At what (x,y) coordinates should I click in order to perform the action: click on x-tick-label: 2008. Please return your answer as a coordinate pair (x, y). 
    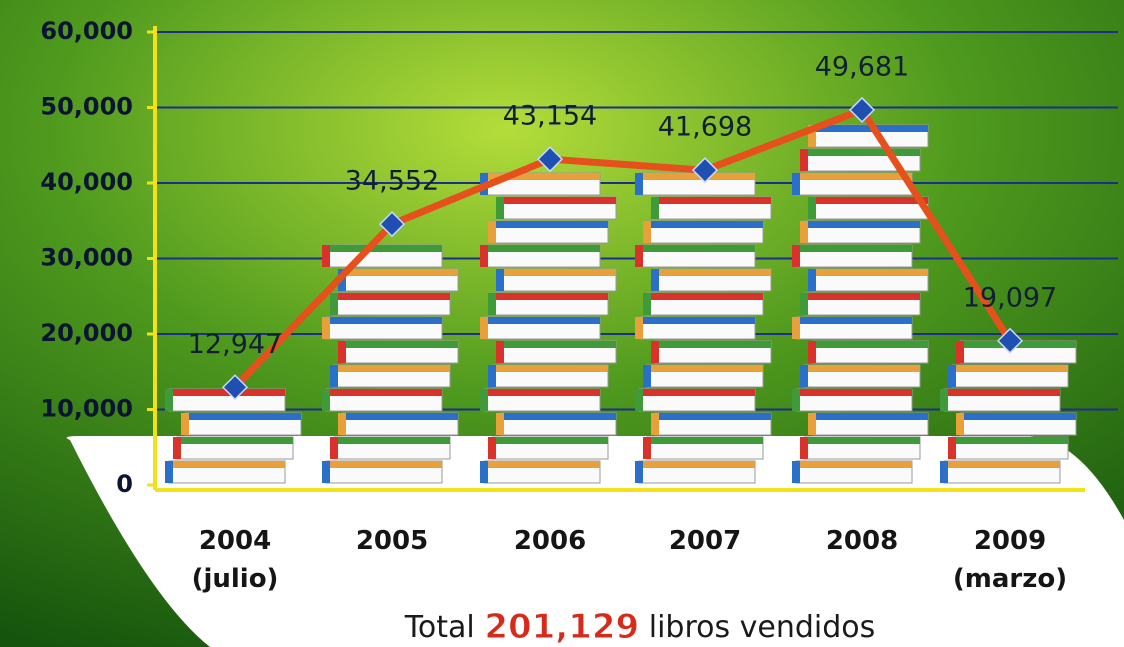
    Looking at the image, I should click on (862, 541).